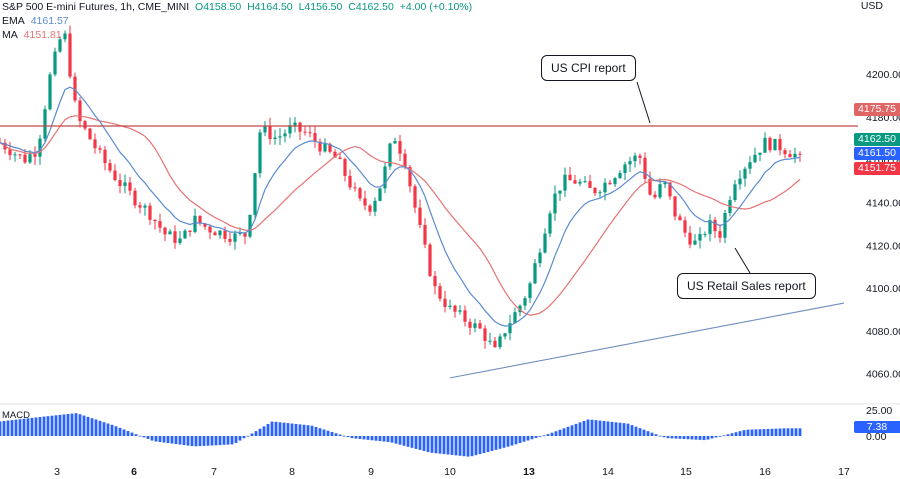  I want to click on x-tick-label: 16, so click(765, 472).